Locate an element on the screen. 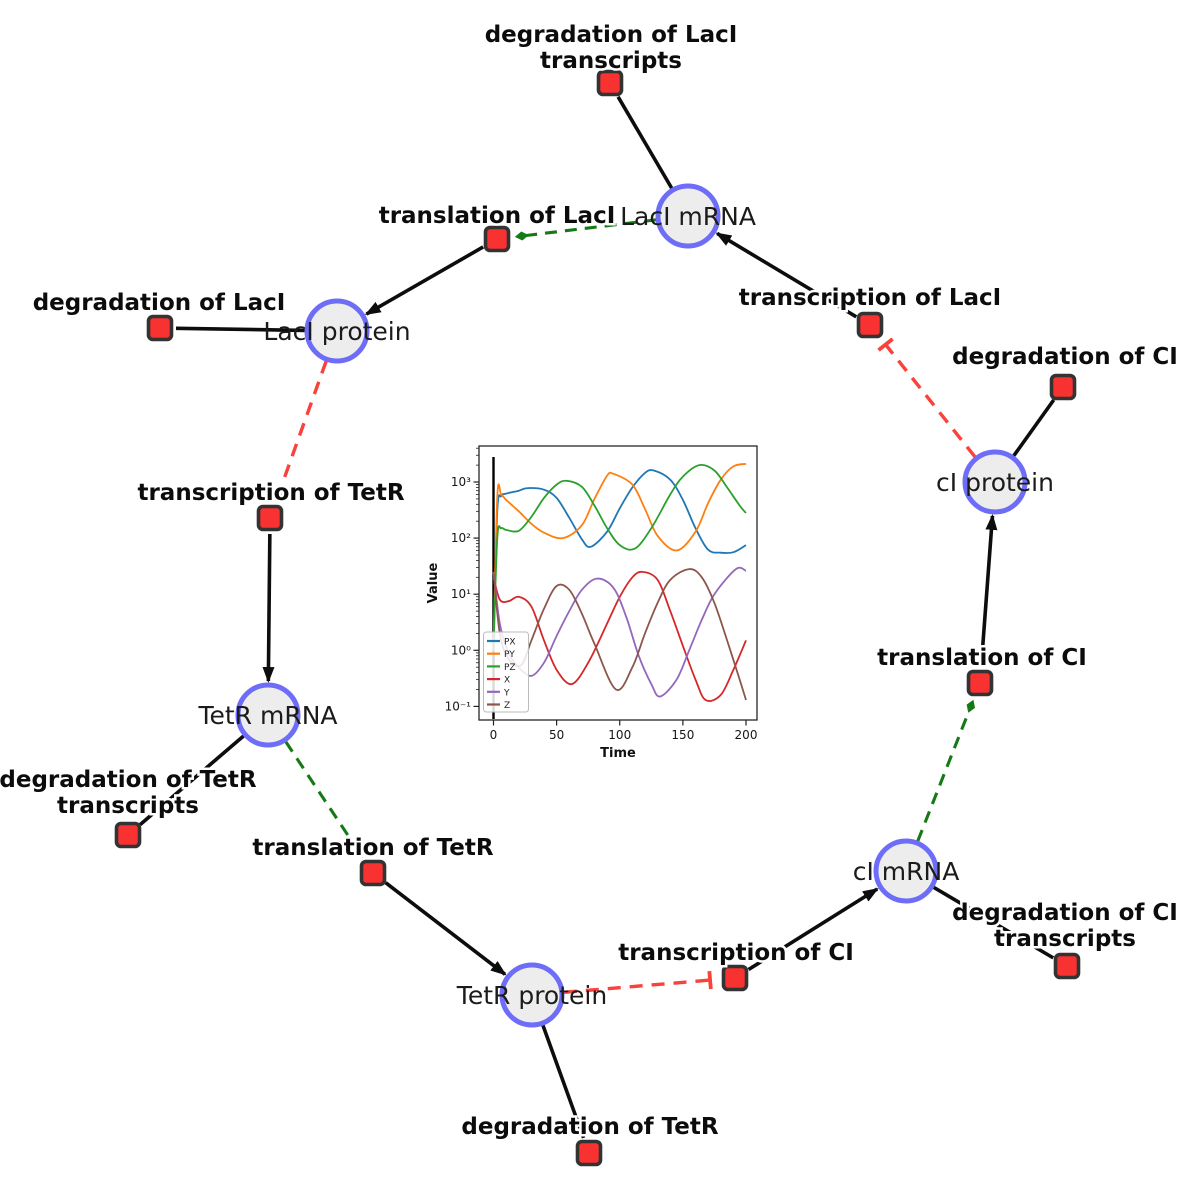 Image resolution: width=1189 pixels, height=1200 pixels. species-node-laci_protein is located at coordinates (337, 331).